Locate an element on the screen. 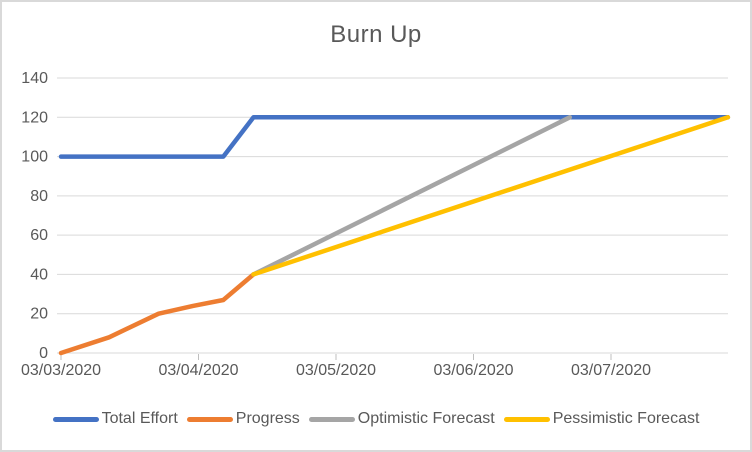 The width and height of the screenshot is (752, 452). x-axis-tick-label: 03/07/2020 is located at coordinates (611, 370).